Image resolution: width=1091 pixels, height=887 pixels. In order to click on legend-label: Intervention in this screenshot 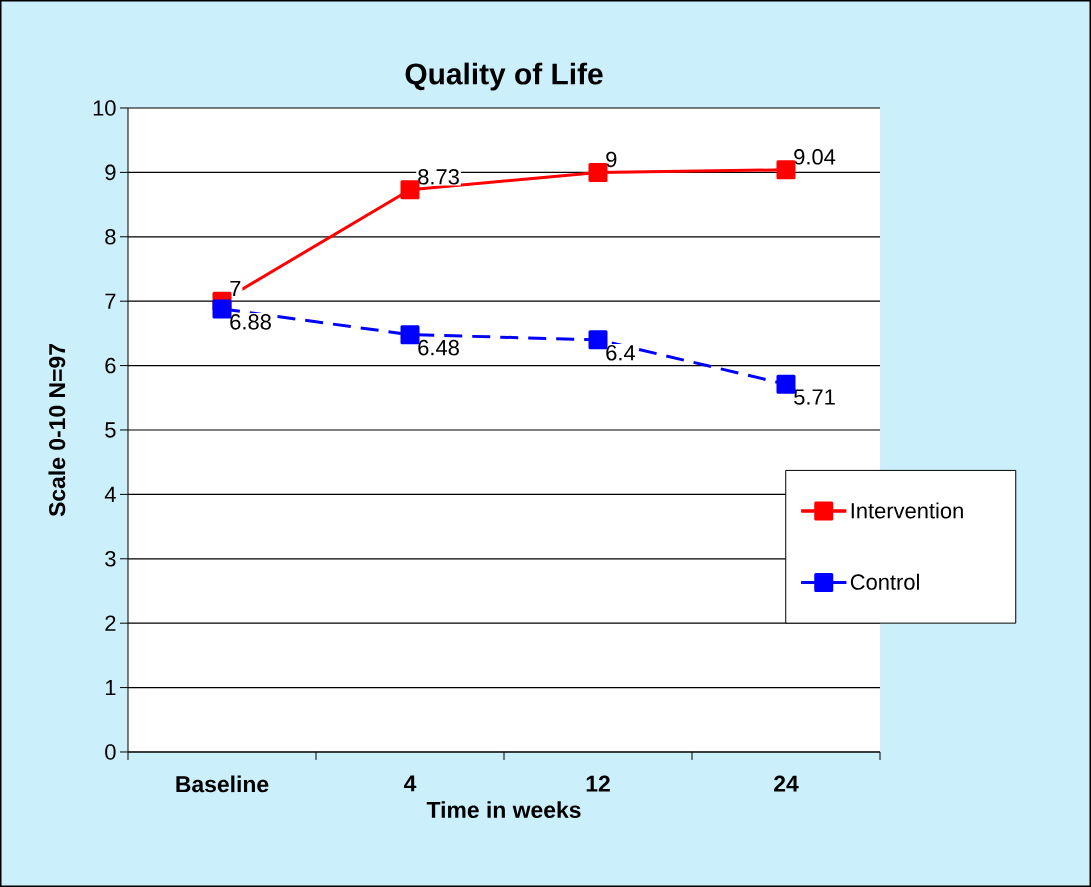, I will do `click(907, 510)`.